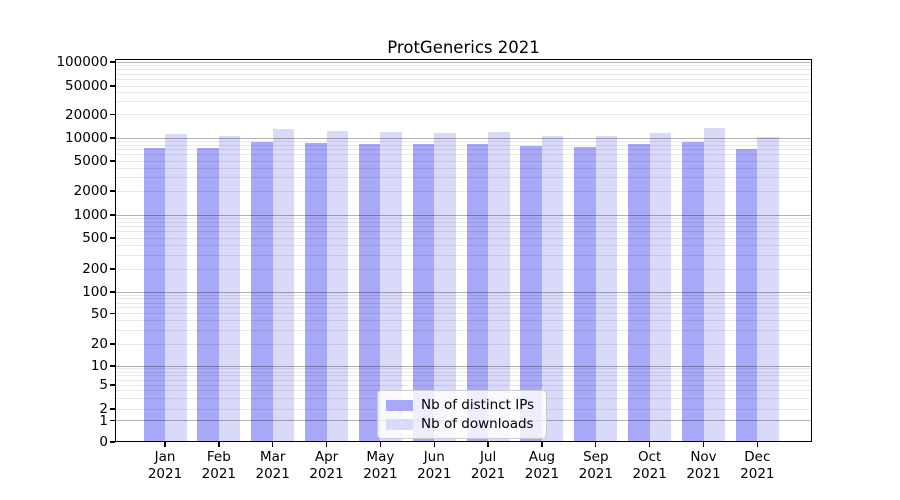 This screenshot has width=900, height=500. I want to click on bar-downloads-jan, so click(176, 288).